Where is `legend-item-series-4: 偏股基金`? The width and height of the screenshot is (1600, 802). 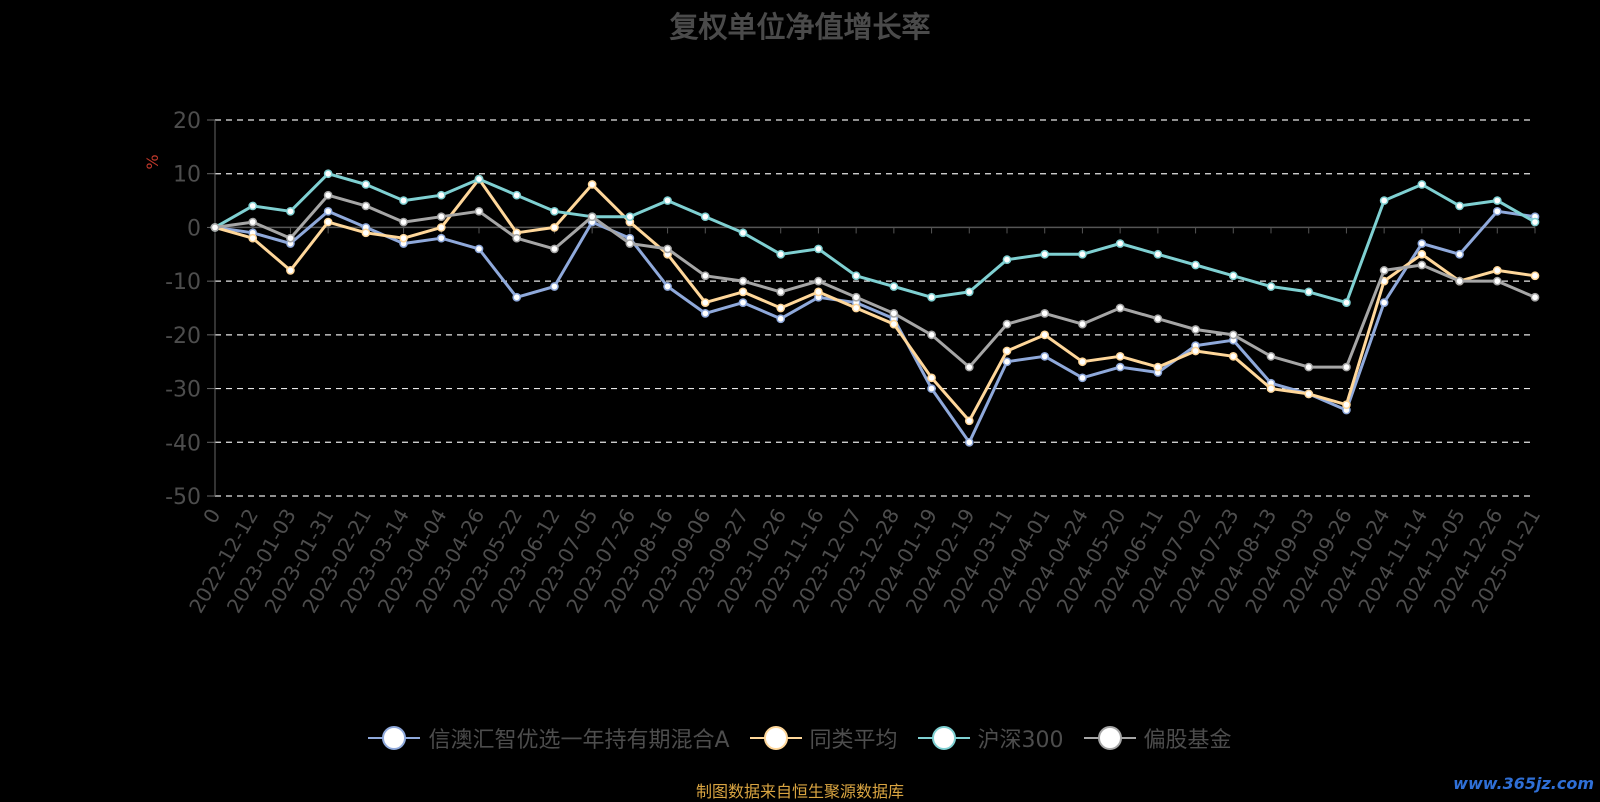 legend-item-series-4: 偏股基金 is located at coordinates (1157, 738).